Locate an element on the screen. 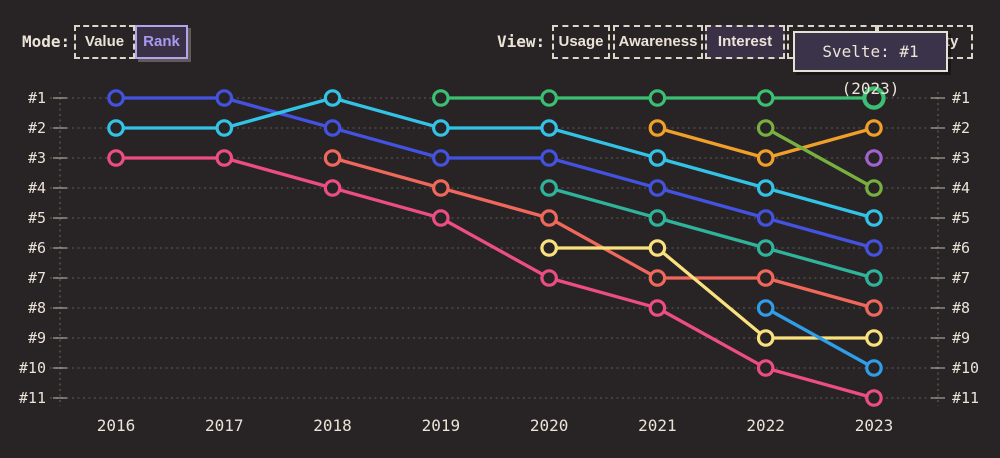  data-point-azure-blue-2022 is located at coordinates (765, 308).